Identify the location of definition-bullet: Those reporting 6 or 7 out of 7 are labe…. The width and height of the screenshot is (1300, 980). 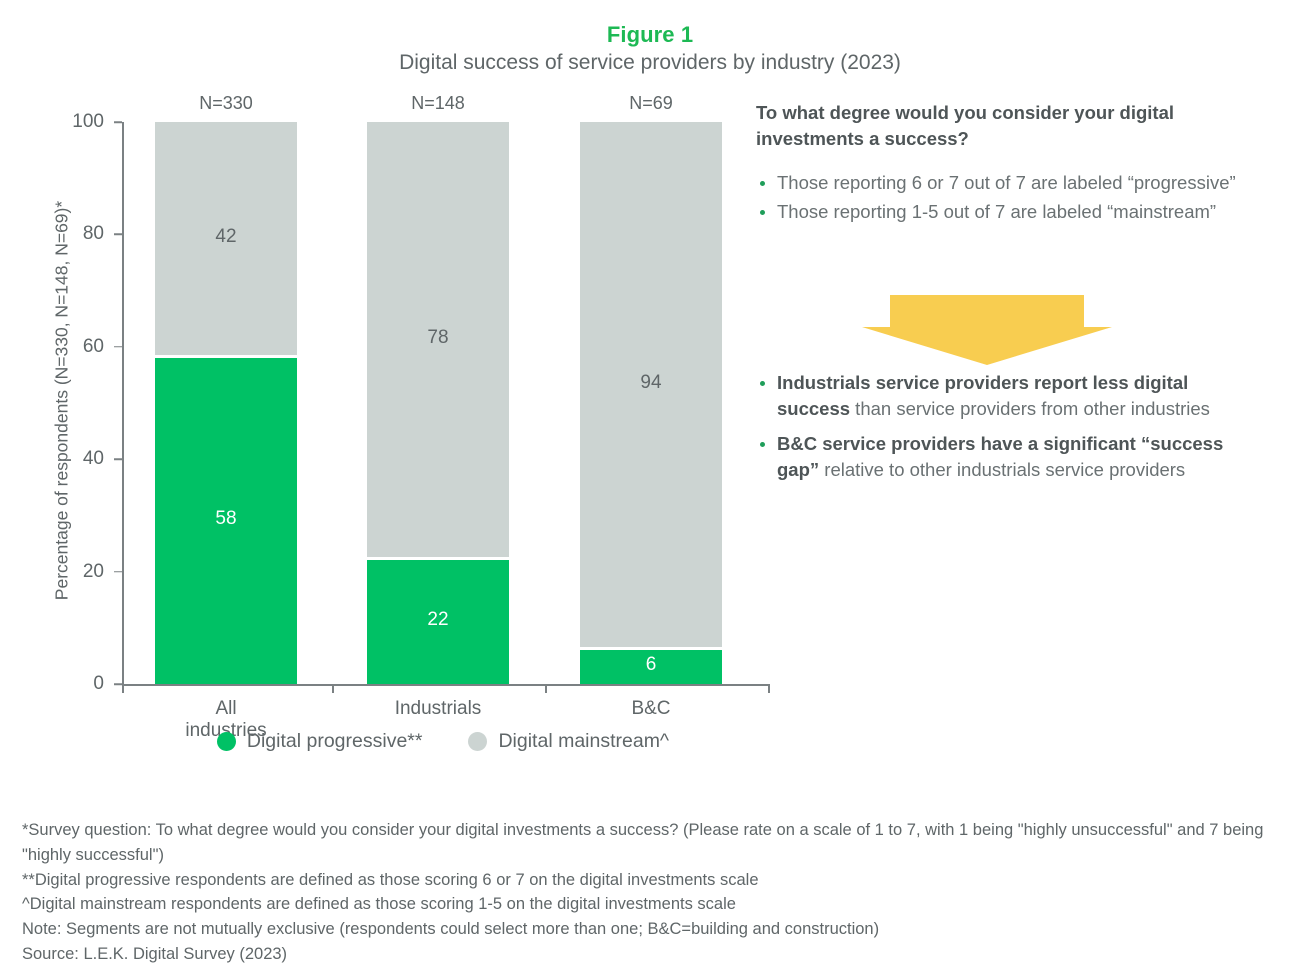
(1006, 183).